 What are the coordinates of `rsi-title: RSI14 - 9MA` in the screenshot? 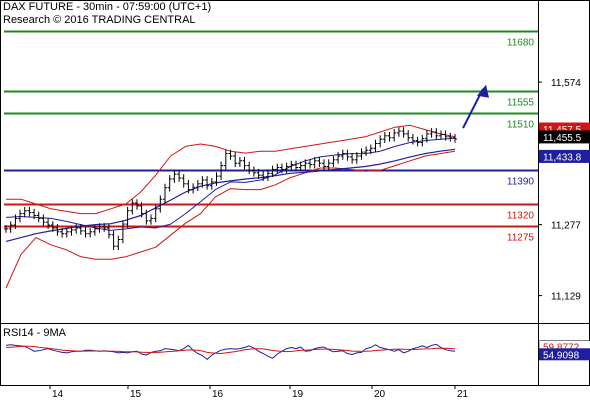 It's located at (34, 333).